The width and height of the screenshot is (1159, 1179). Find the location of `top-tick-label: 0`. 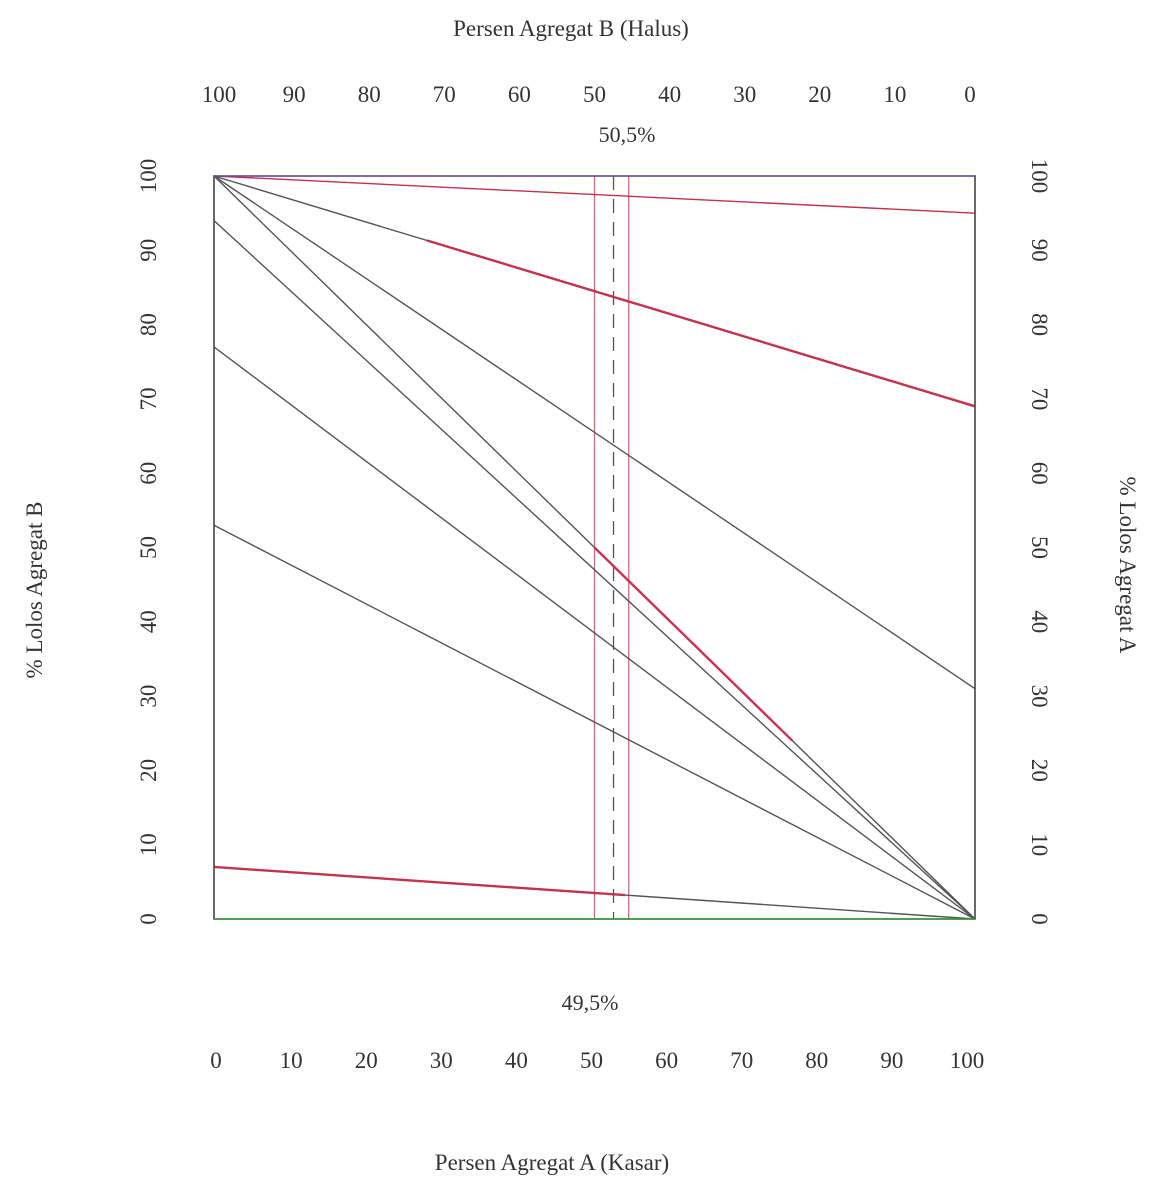

top-tick-label: 0 is located at coordinates (970, 94).